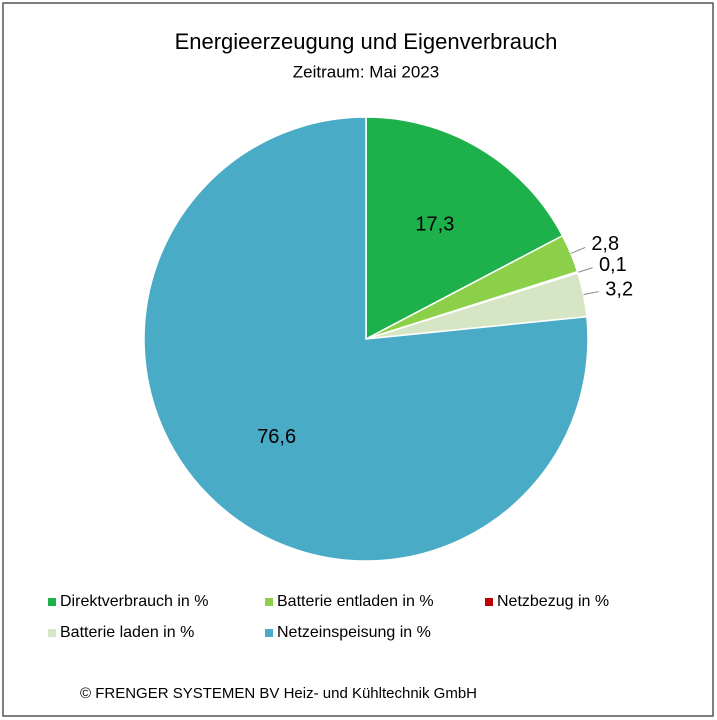 The width and height of the screenshot is (717, 720). What do you see at coordinates (276, 437) in the screenshot?
I see `data-label: 76,6` at bounding box center [276, 437].